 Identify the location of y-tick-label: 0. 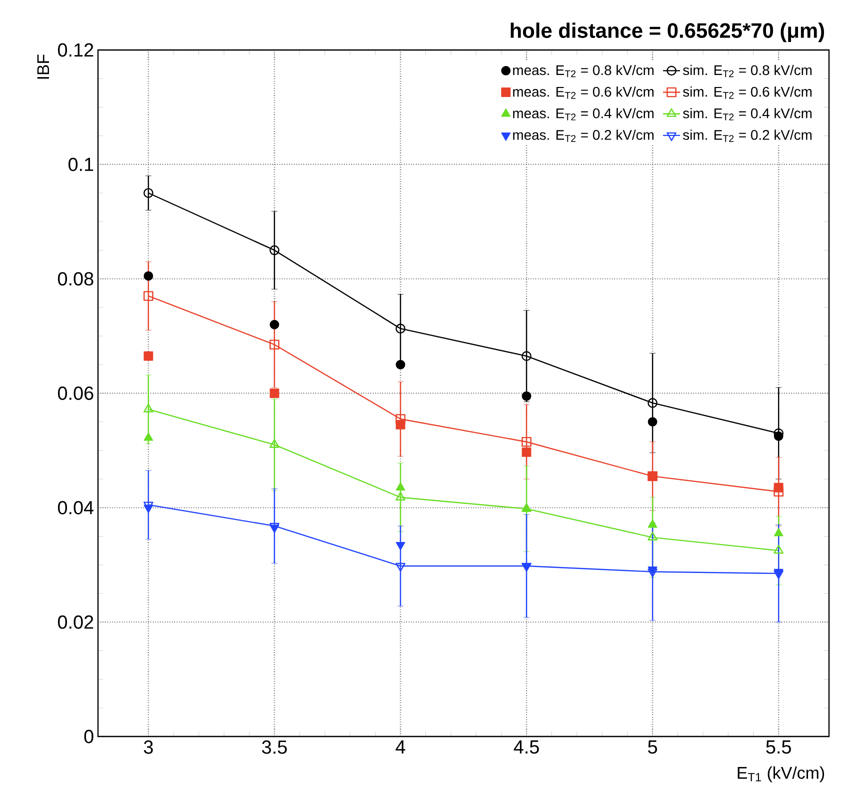
(89, 737).